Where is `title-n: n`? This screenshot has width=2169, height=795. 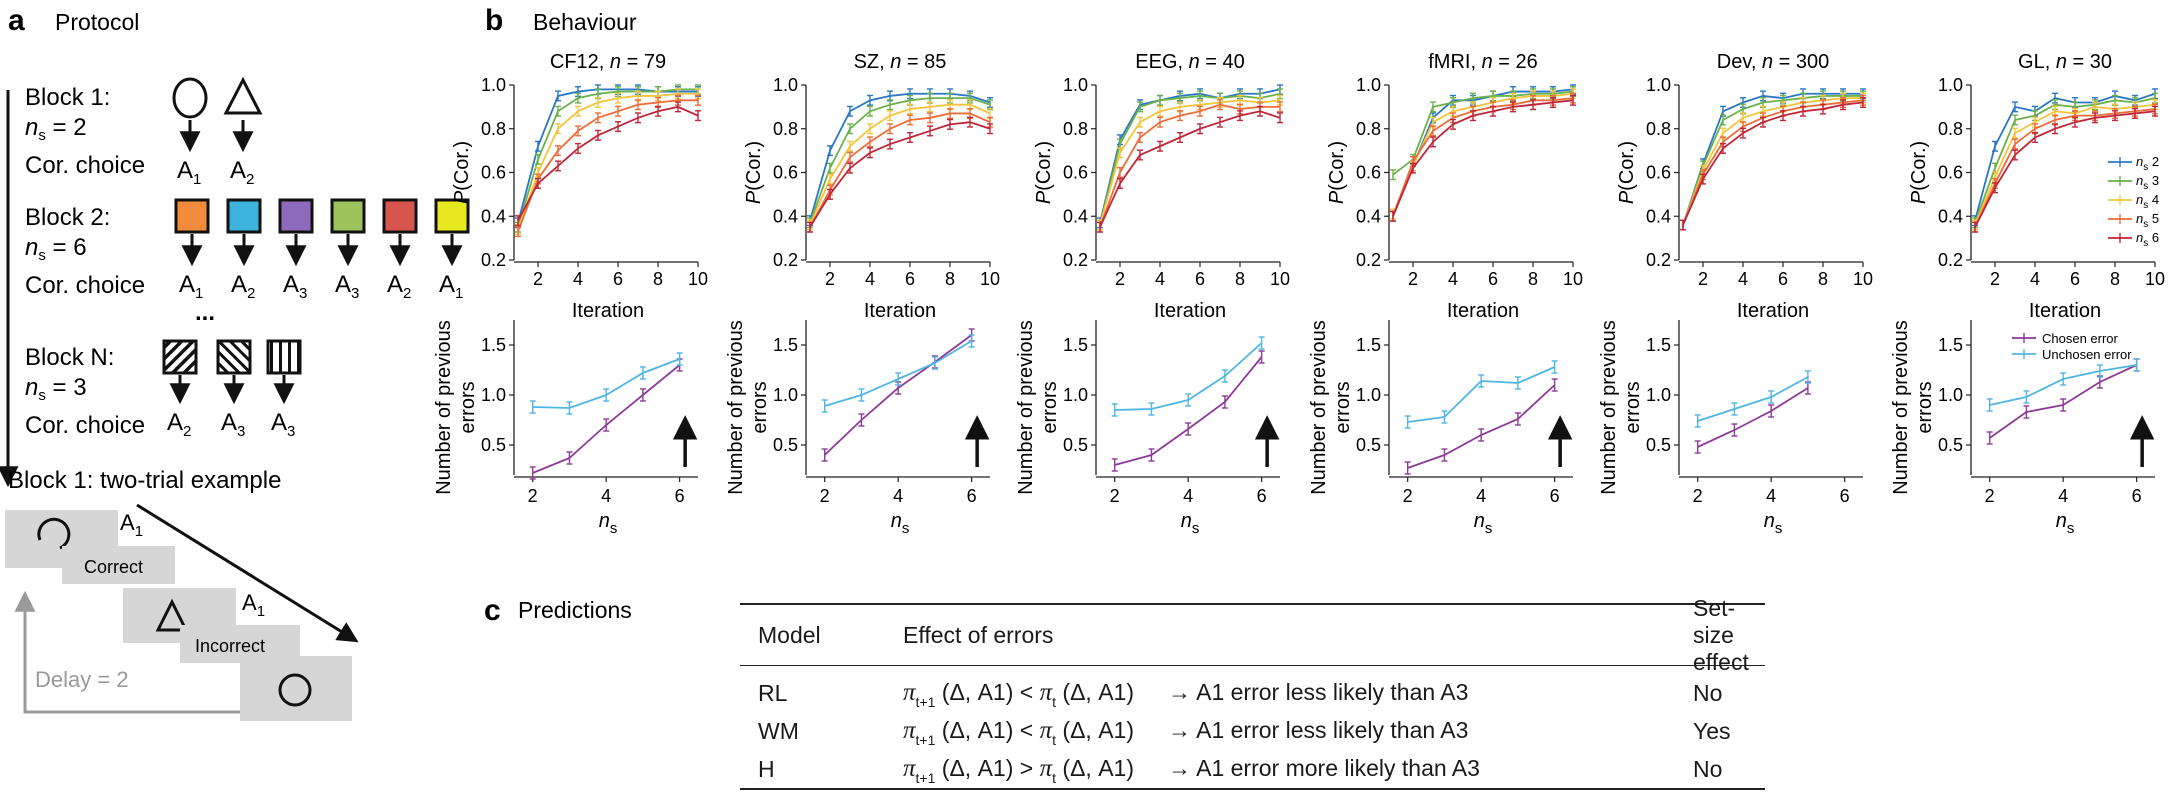
title-n: n is located at coordinates (1767, 62).